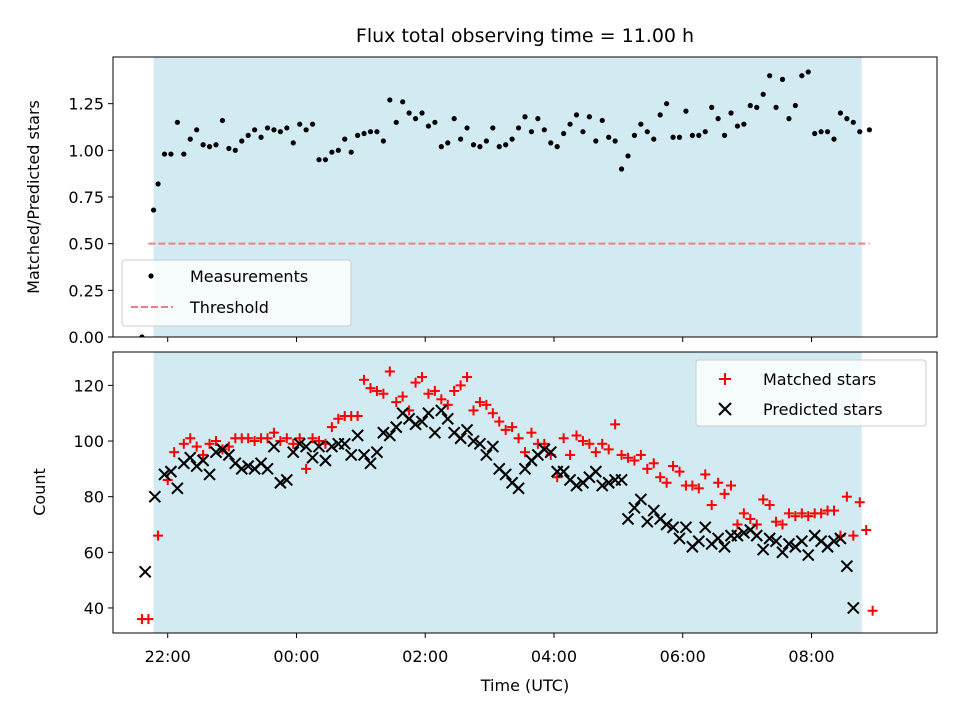 The height and width of the screenshot is (724, 960). I want to click on top-y-tick-label: 0.00, so click(86, 337).